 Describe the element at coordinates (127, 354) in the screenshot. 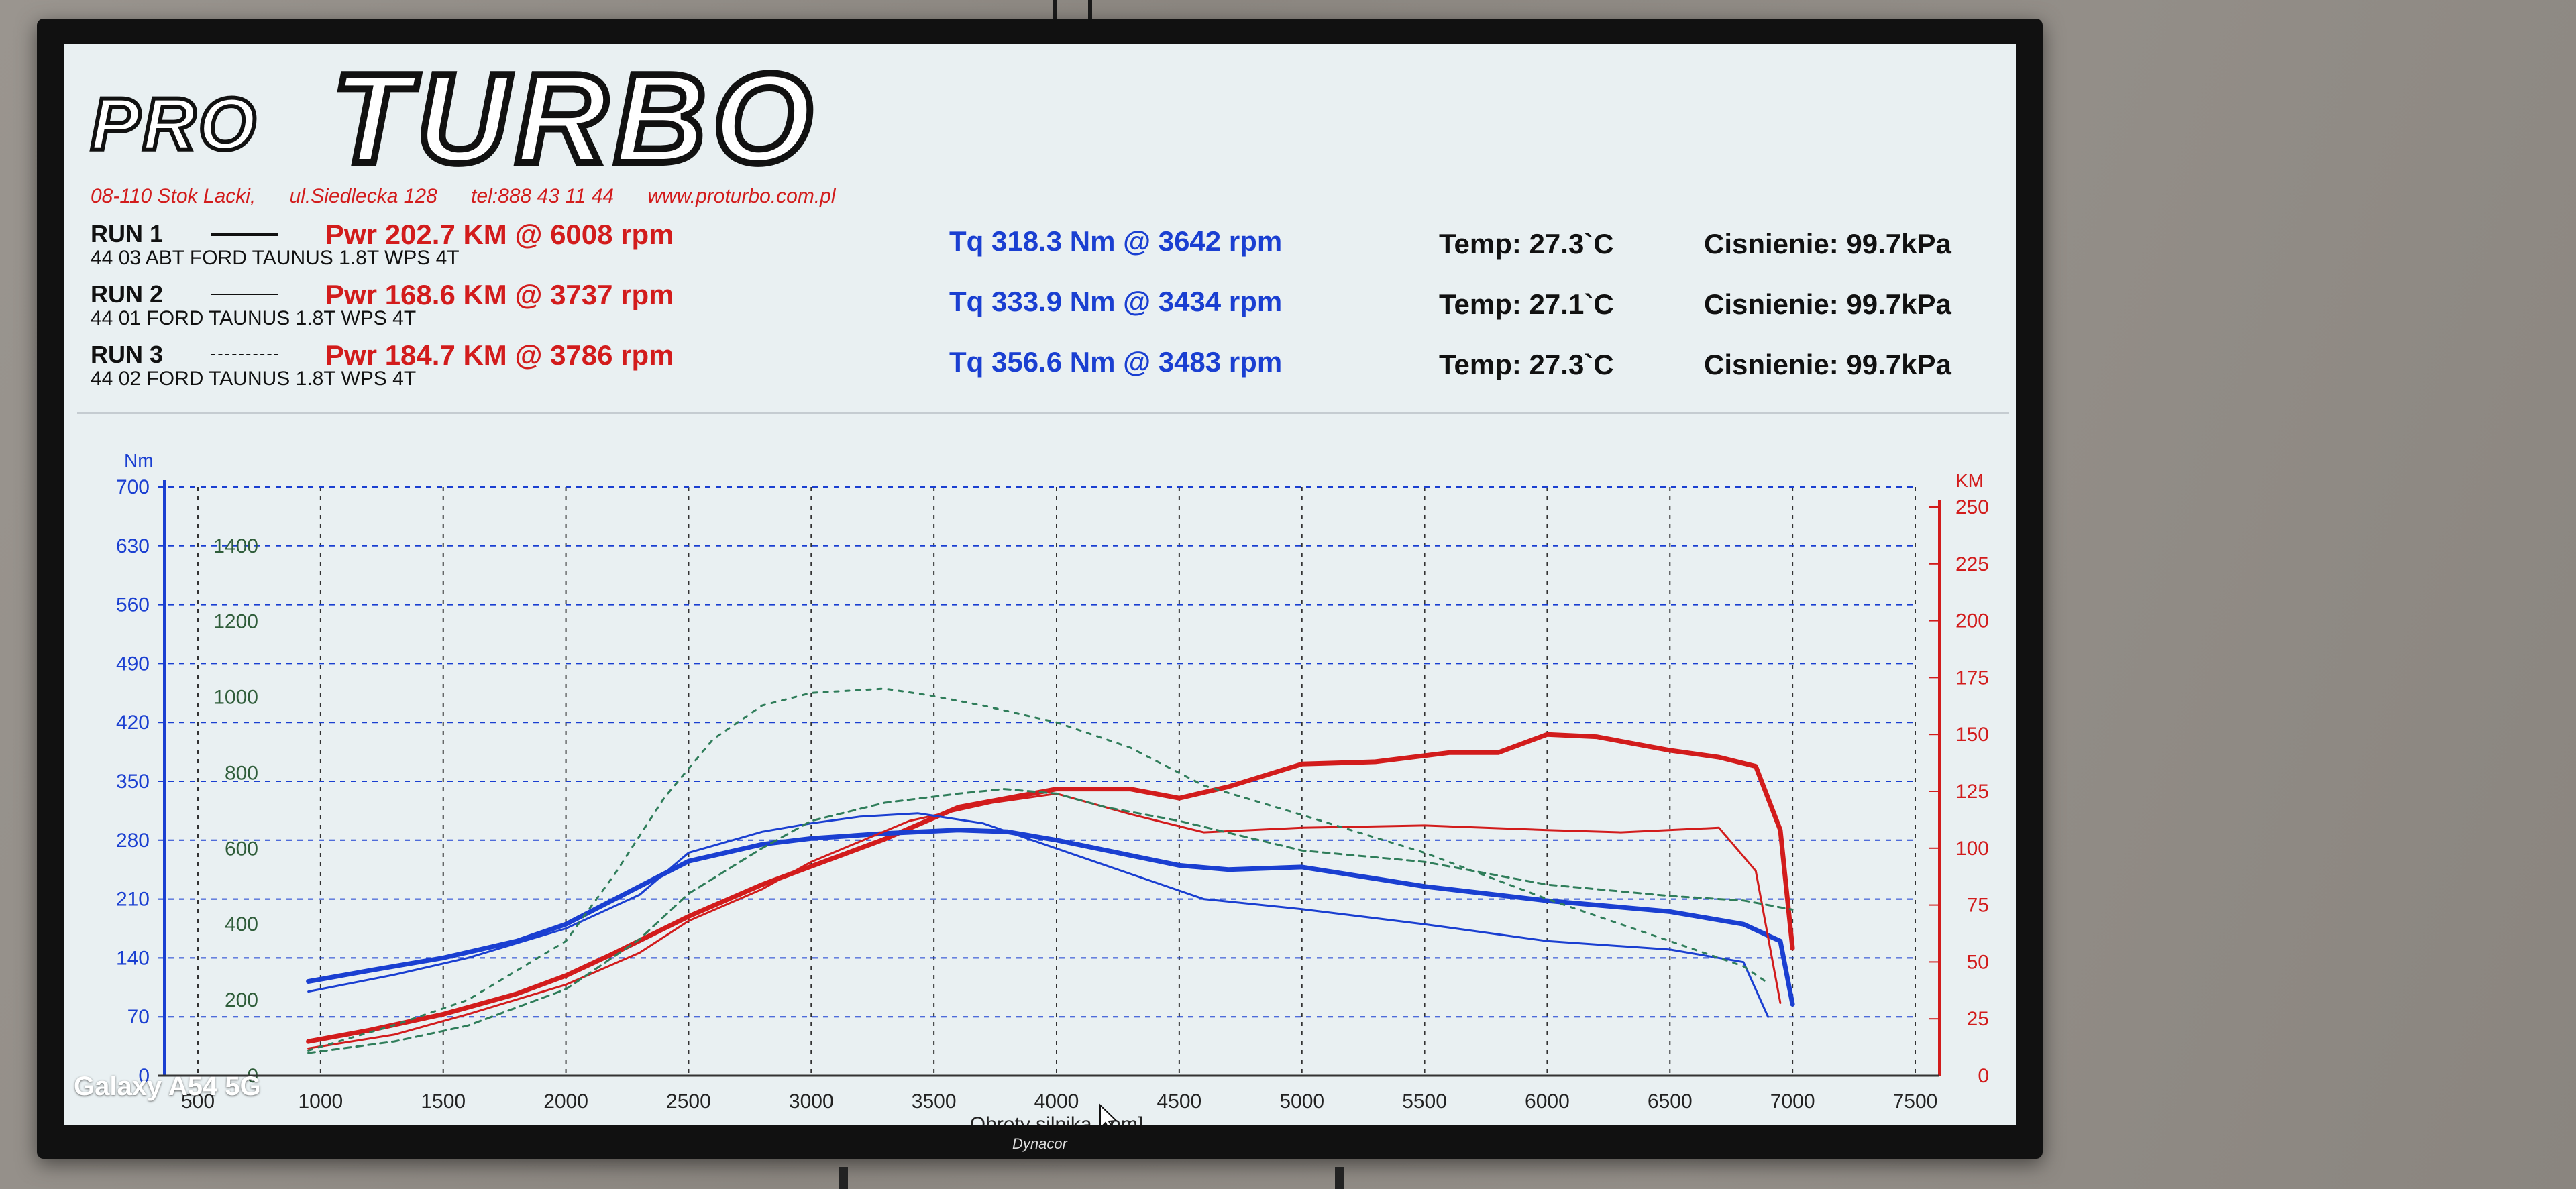

I see `run-title: RUN 3` at that location.